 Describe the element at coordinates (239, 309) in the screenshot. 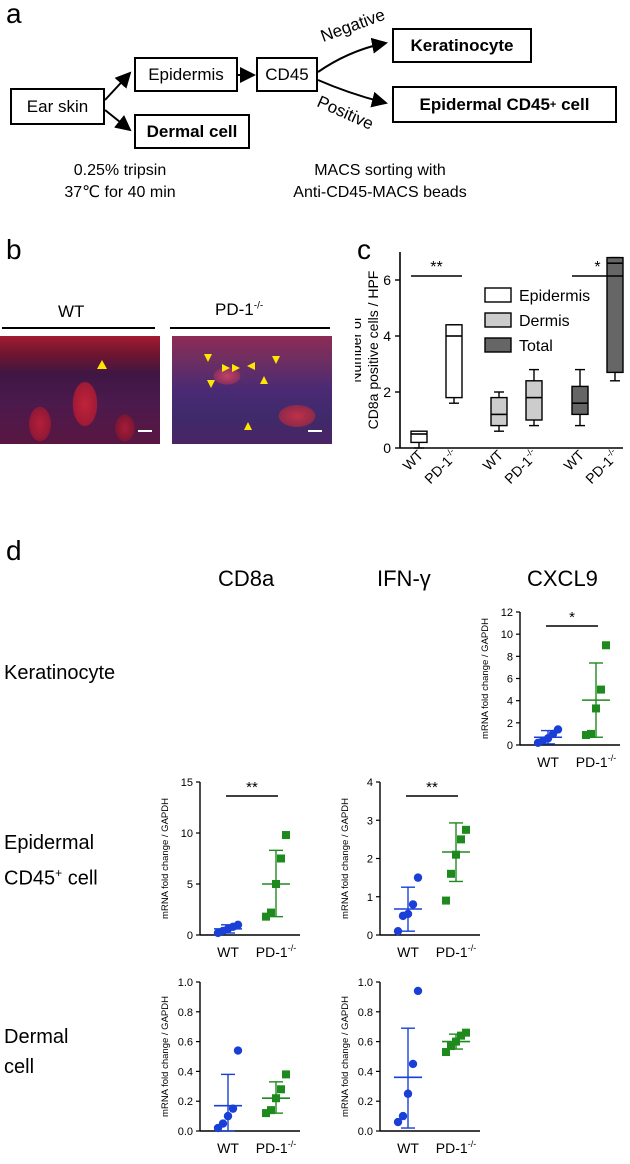

I see `pd1-heading: PD-1-/-` at that location.